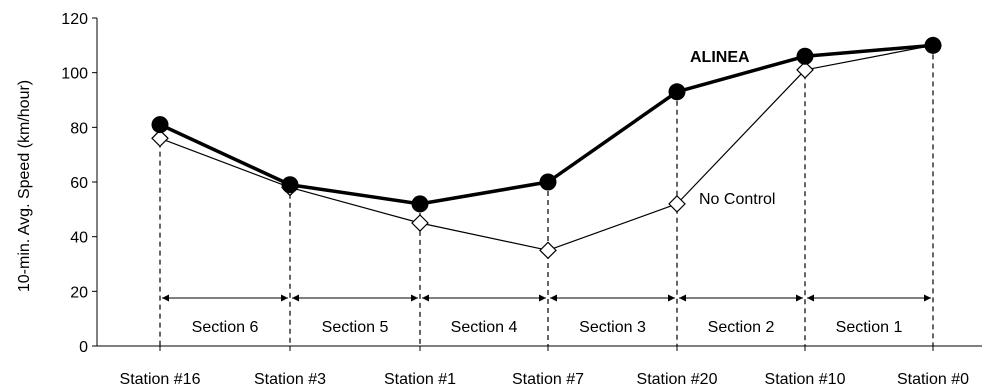 The height and width of the screenshot is (391, 992). What do you see at coordinates (869, 327) in the screenshot?
I see `section-label: Section 1` at bounding box center [869, 327].